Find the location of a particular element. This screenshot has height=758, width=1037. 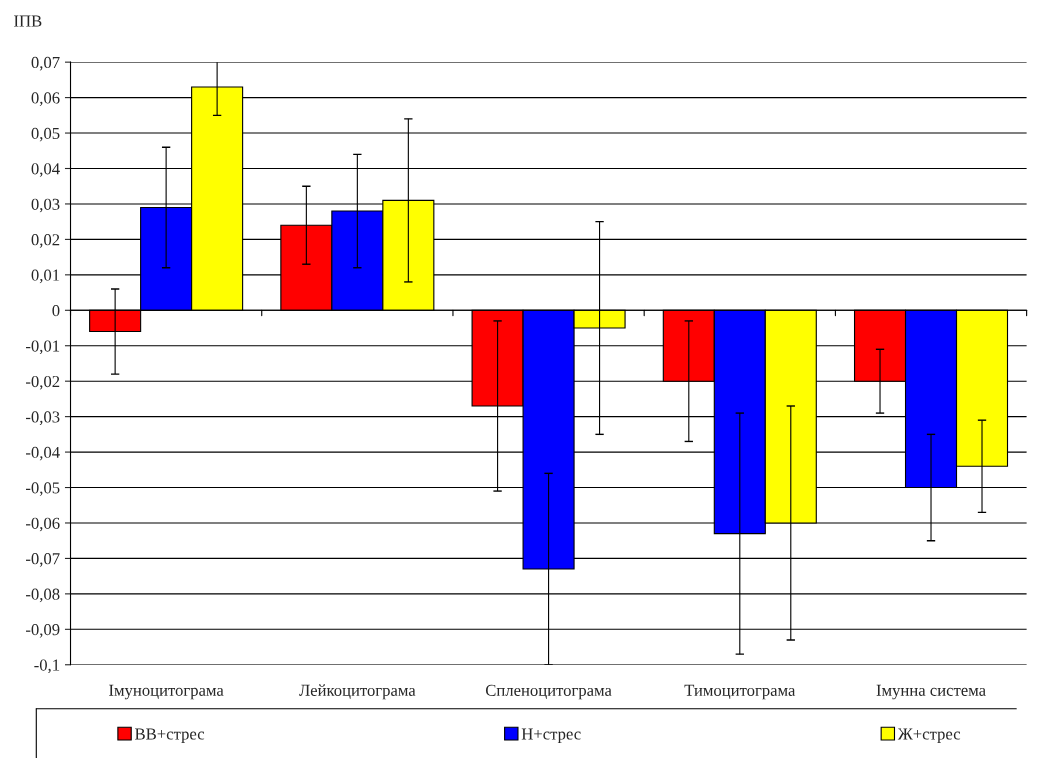

y-tick-label: -0,05 is located at coordinates (43, 489).